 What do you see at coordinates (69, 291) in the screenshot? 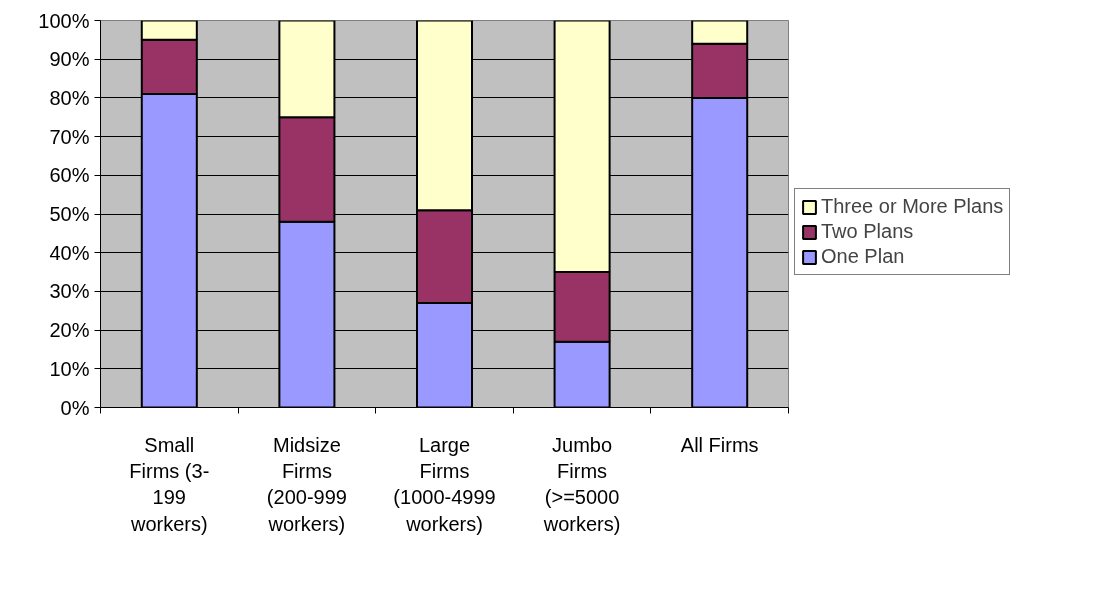
I see `y-tick-label: 30%` at bounding box center [69, 291].